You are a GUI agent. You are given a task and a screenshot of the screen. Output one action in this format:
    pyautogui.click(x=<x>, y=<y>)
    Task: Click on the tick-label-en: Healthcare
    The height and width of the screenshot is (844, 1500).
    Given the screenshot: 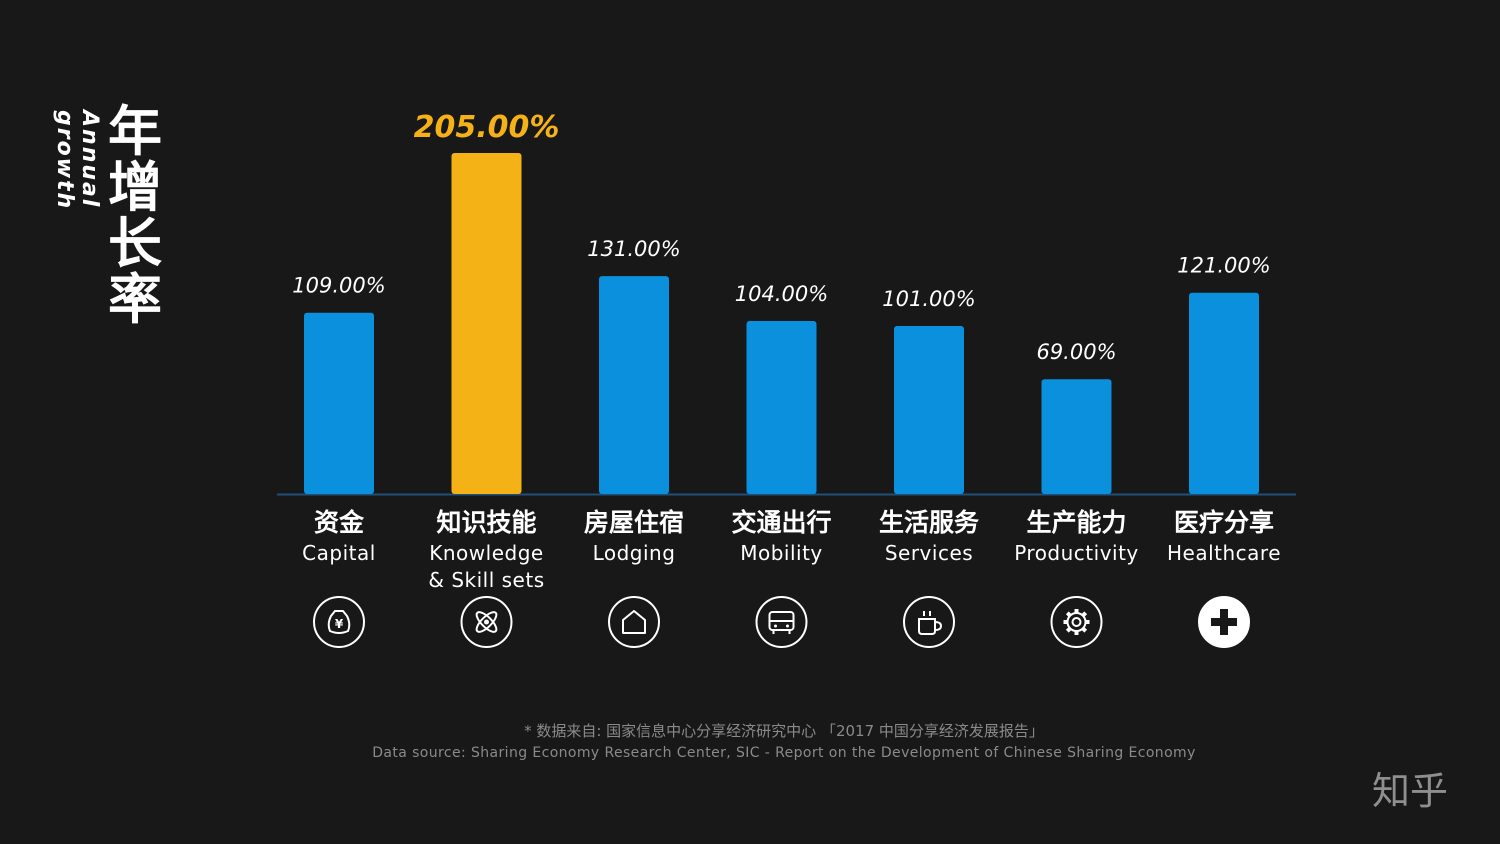 What is the action you would take?
    pyautogui.click(x=1224, y=553)
    